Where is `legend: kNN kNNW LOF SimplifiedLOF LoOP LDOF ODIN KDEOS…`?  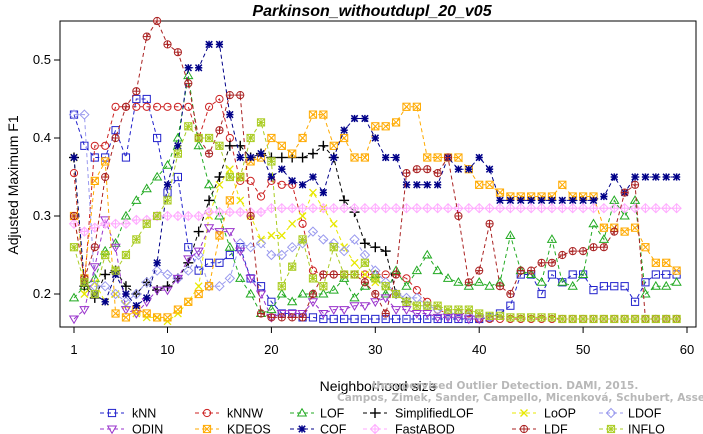 legend: kNN kNNW LOF SimplifiedLOF LoOP LDOF ODIN KDEOS… is located at coordinates (382, 420).